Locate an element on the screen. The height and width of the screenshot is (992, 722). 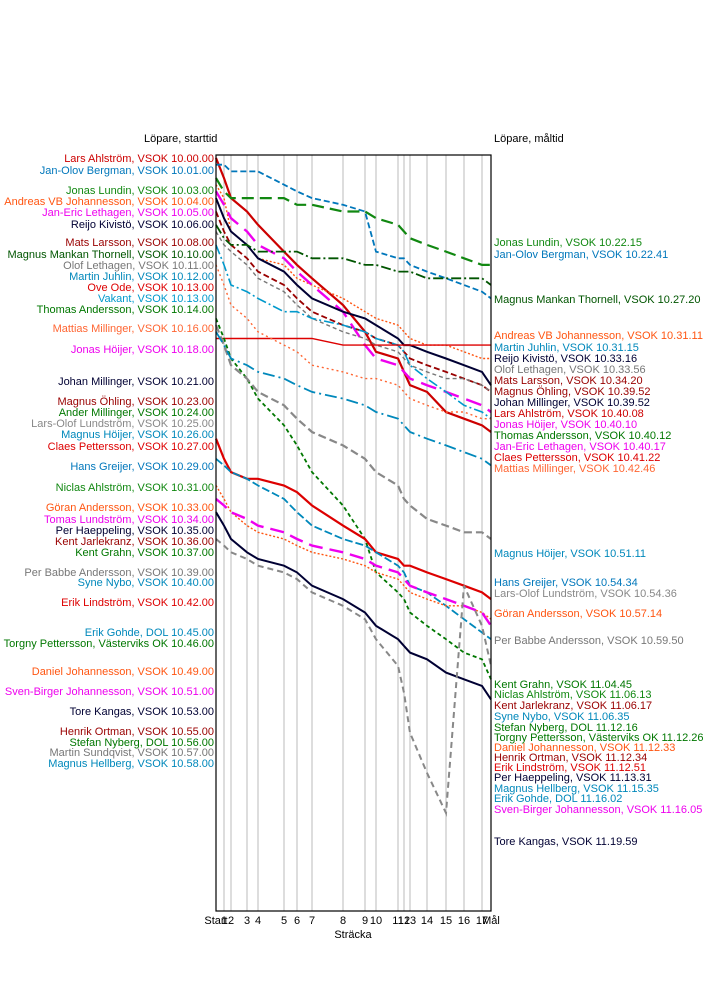
start-label: Martin Sundqvist, VSOK 10.57.00 is located at coordinates (132, 753).